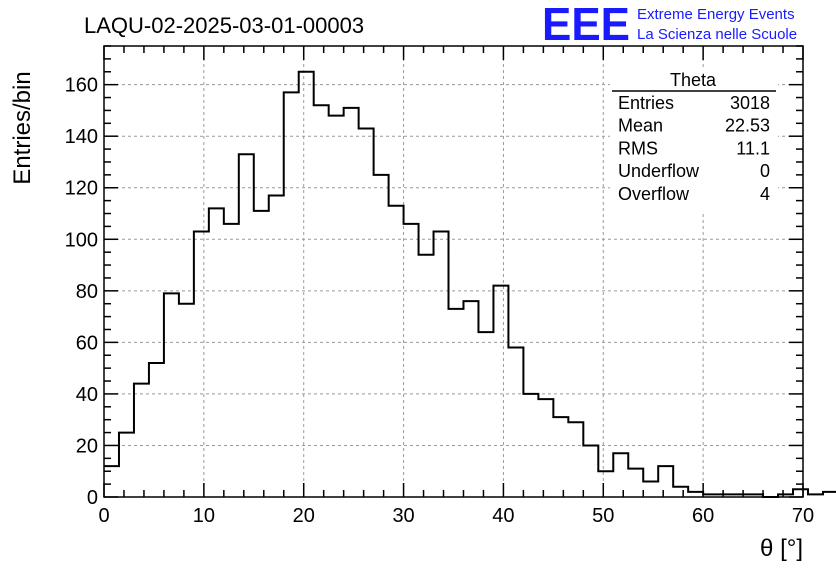 The image size is (836, 572). Describe the element at coordinates (87, 292) in the screenshot. I see `y-tick-label: 80` at that location.